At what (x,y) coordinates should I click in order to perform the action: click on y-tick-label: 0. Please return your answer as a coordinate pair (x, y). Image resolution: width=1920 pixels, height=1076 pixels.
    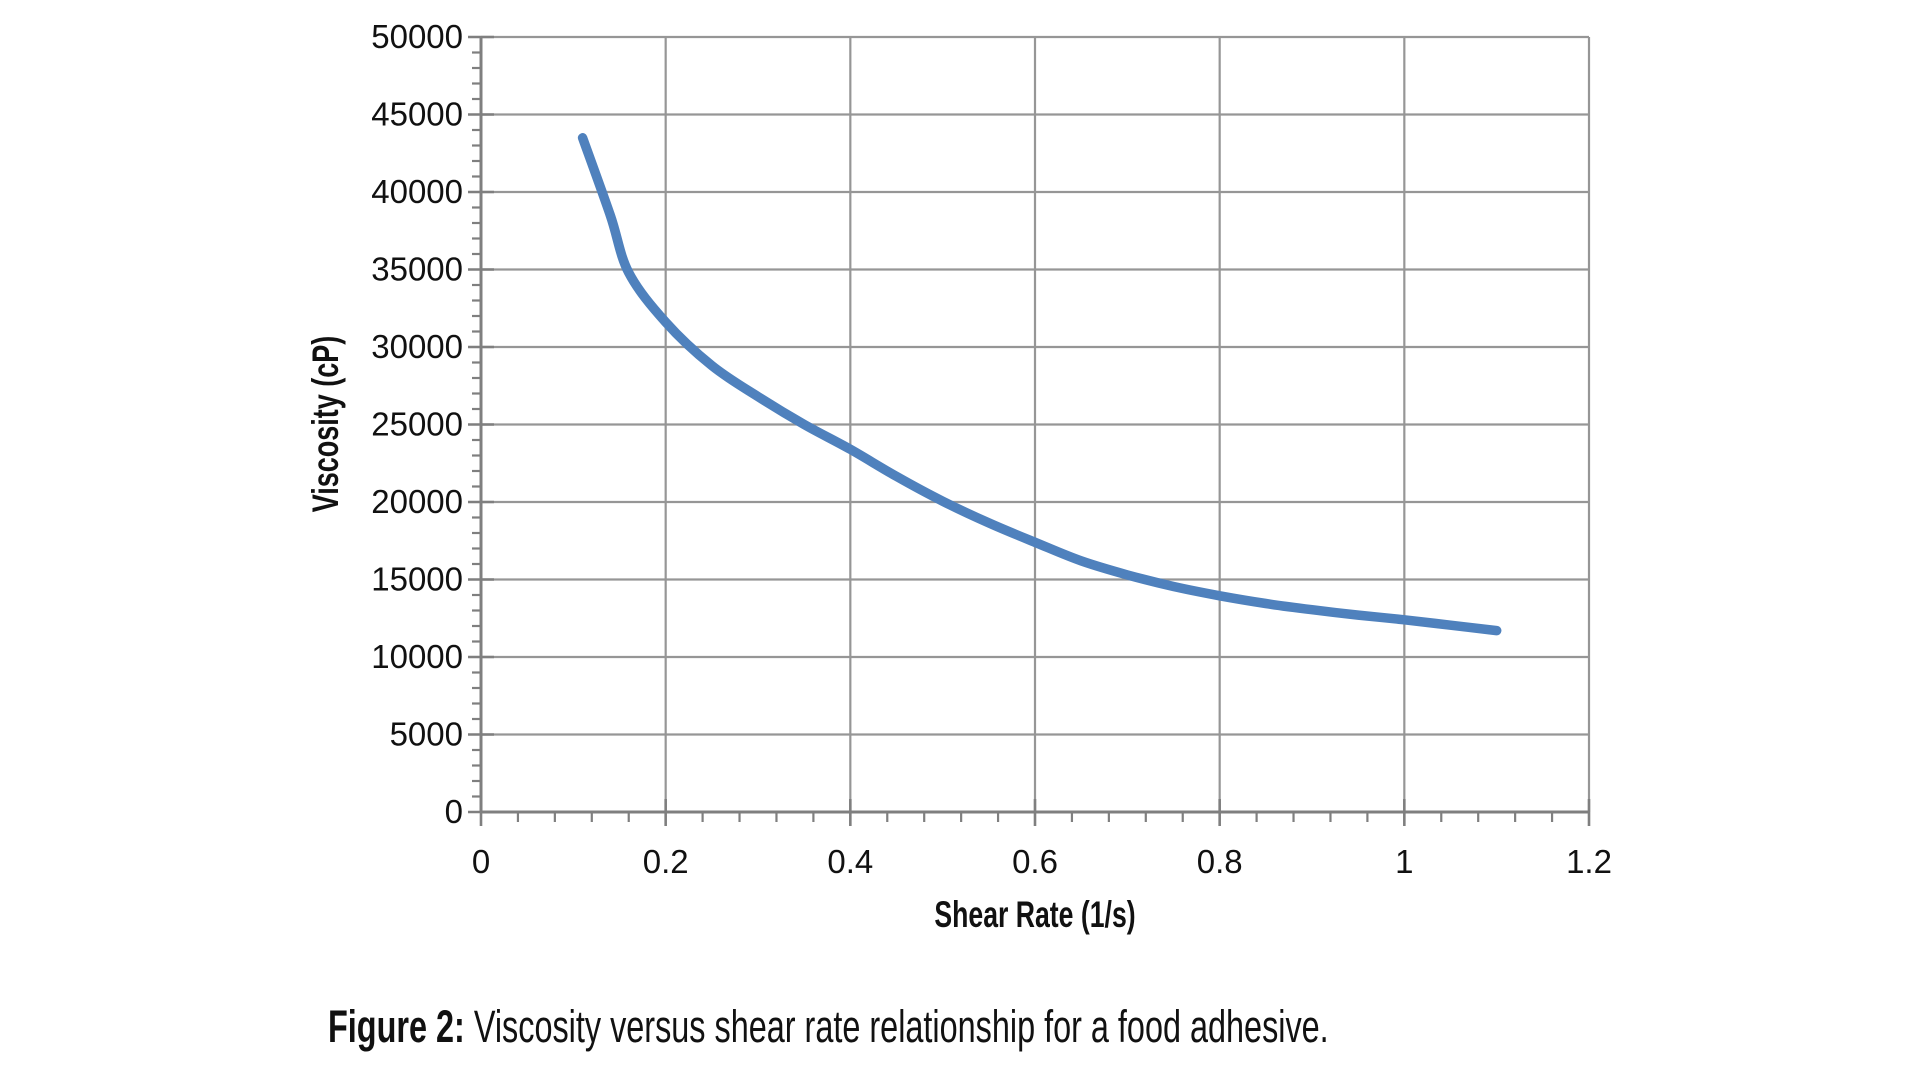
    Looking at the image, I should click on (454, 811).